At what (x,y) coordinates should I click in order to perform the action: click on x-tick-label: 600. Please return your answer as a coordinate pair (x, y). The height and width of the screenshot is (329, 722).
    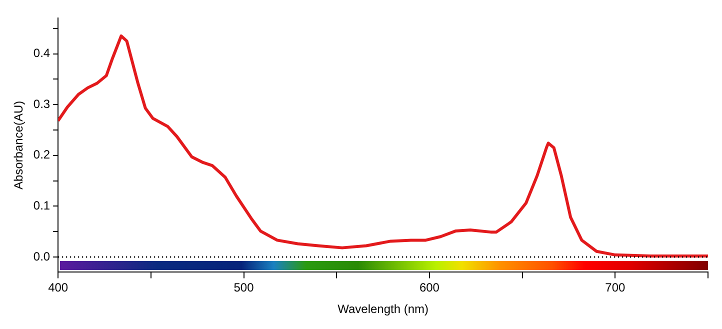
    Looking at the image, I should click on (429, 287).